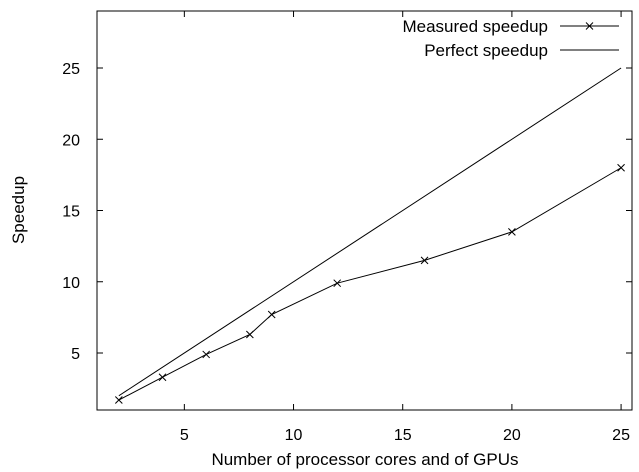  What do you see at coordinates (475, 26) in the screenshot?
I see `legend-label: Measured speedup` at bounding box center [475, 26].